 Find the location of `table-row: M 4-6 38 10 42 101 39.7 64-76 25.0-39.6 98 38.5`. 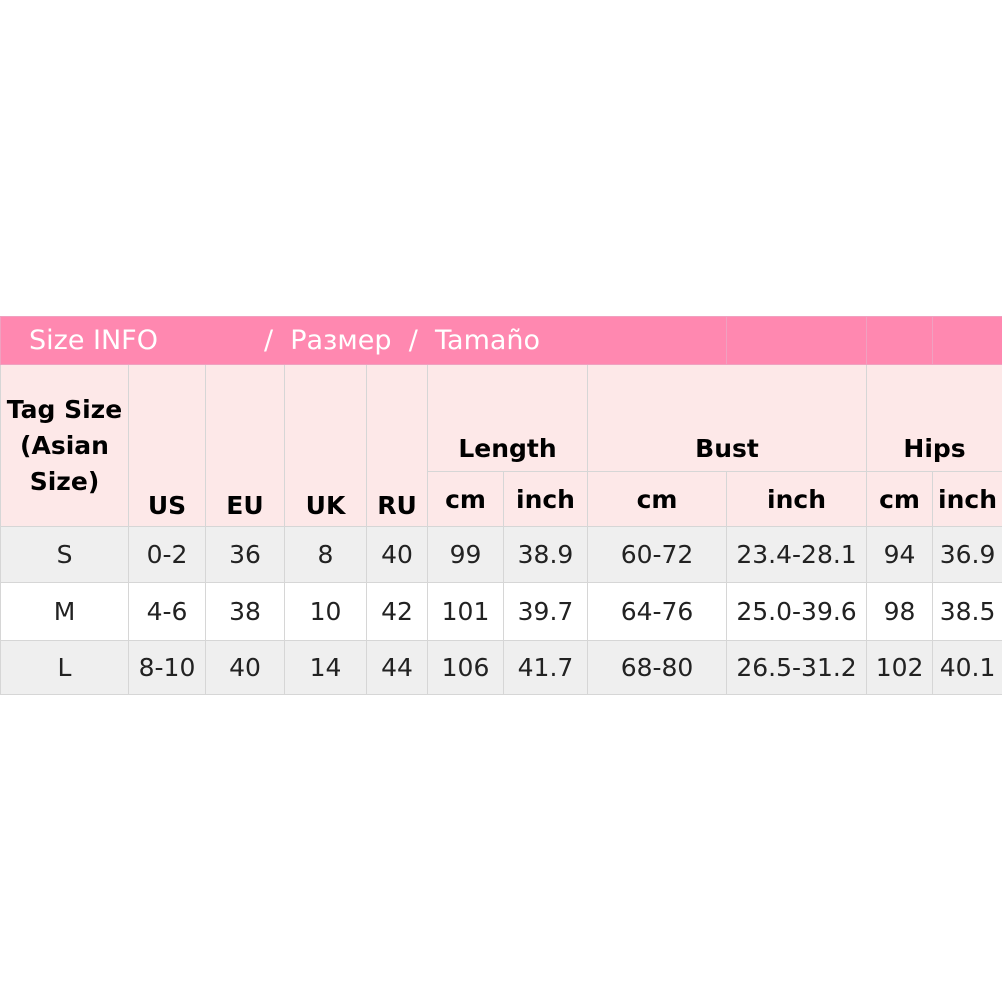

table-row: M 4-6 38 10 42 101 39.7 64-76 25.0-39.6 98 38.5 is located at coordinates (501, 611).